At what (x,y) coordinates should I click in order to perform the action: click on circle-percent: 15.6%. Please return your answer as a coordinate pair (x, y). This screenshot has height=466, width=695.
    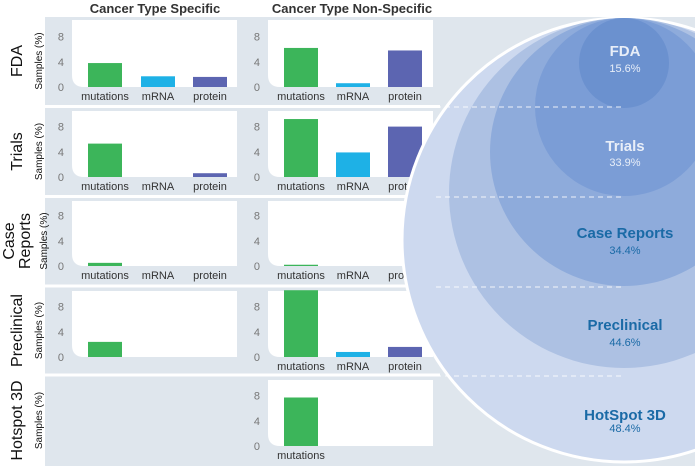
    Looking at the image, I should click on (624, 69).